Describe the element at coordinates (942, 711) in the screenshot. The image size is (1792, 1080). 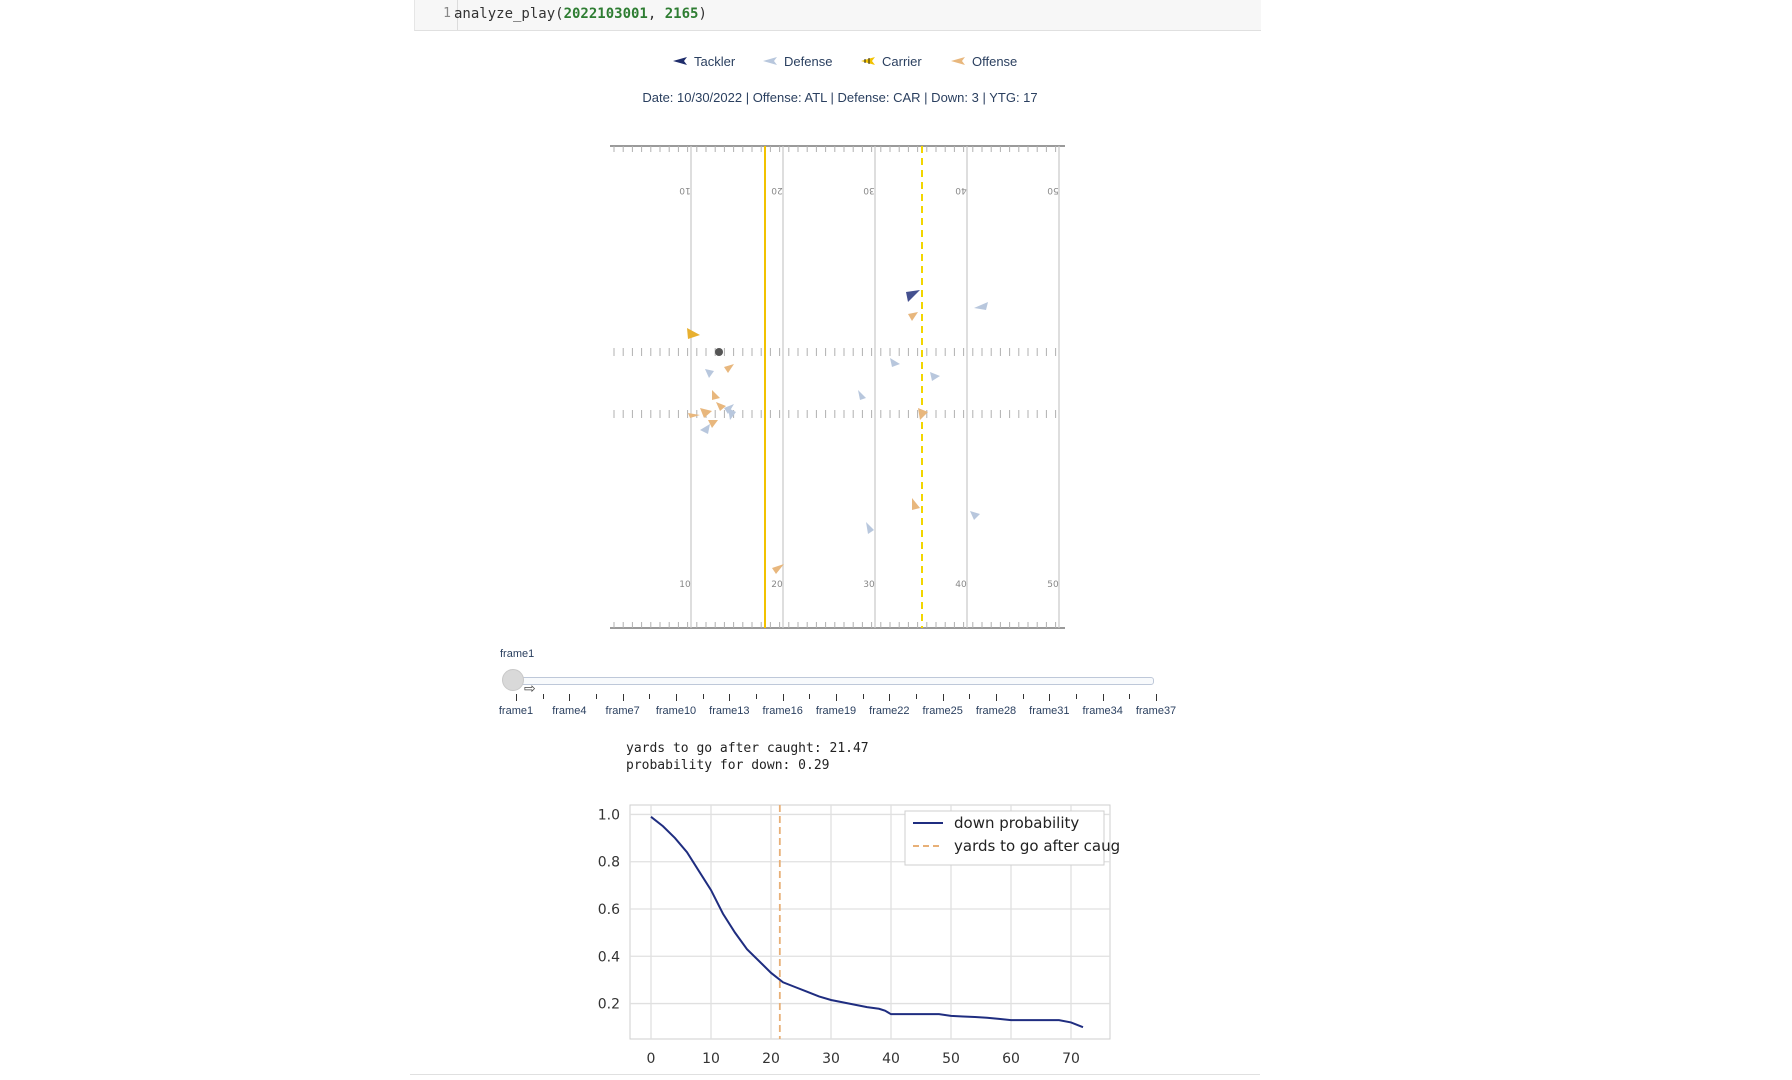
I see `slider-tick-label: frame25` at that location.